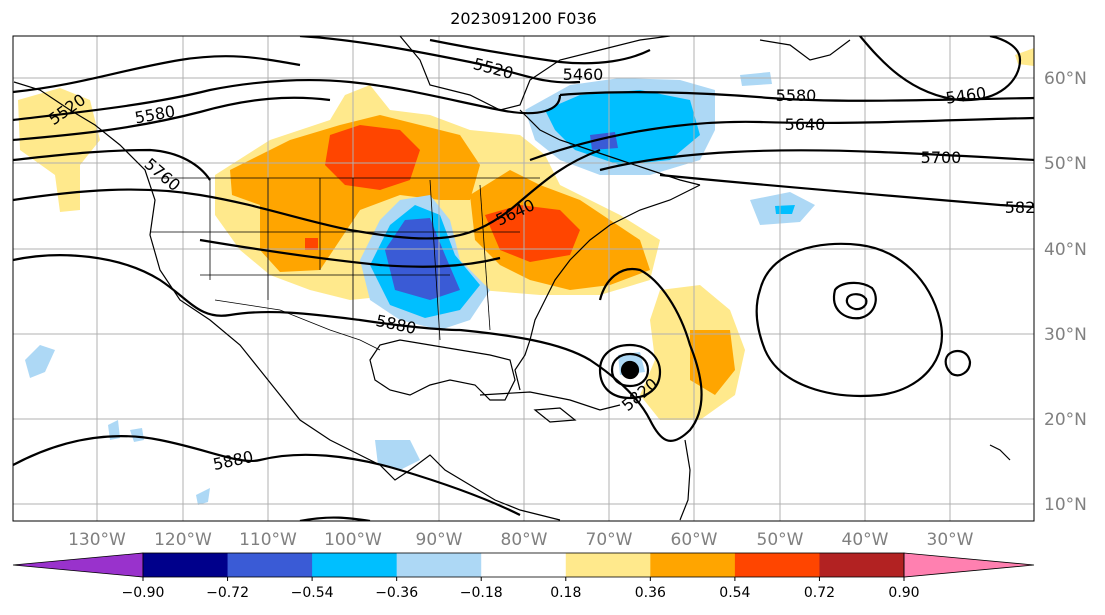 The width and height of the screenshot is (1105, 615). I want to click on anomaly-red-east, so click(532, 233).